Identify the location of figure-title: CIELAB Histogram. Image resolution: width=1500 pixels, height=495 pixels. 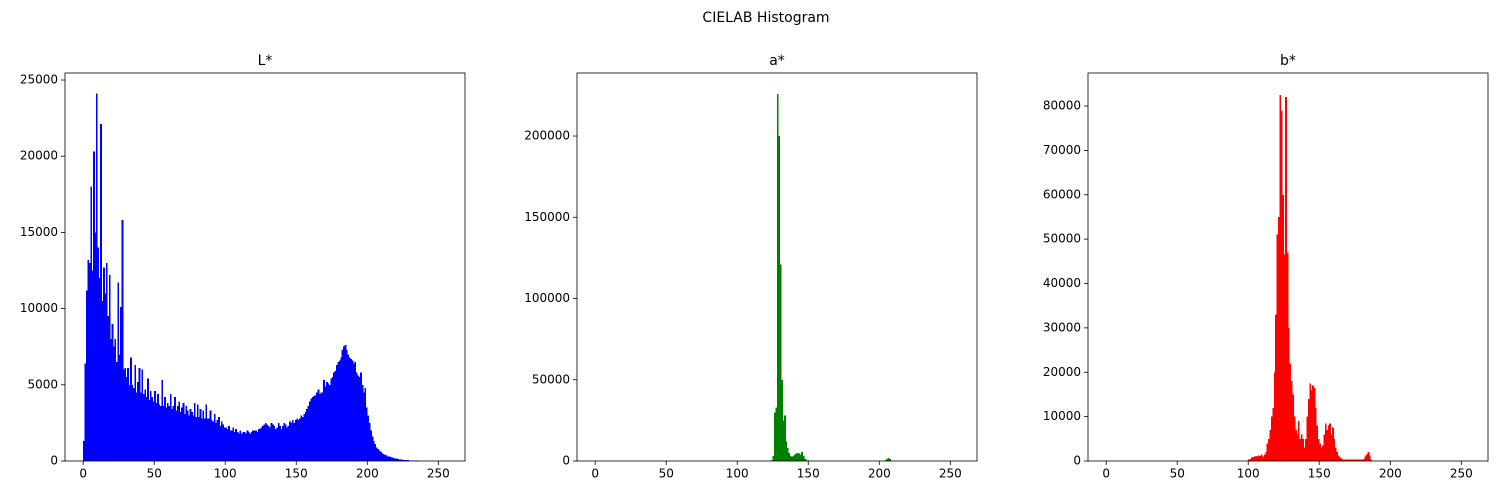
(765, 18).